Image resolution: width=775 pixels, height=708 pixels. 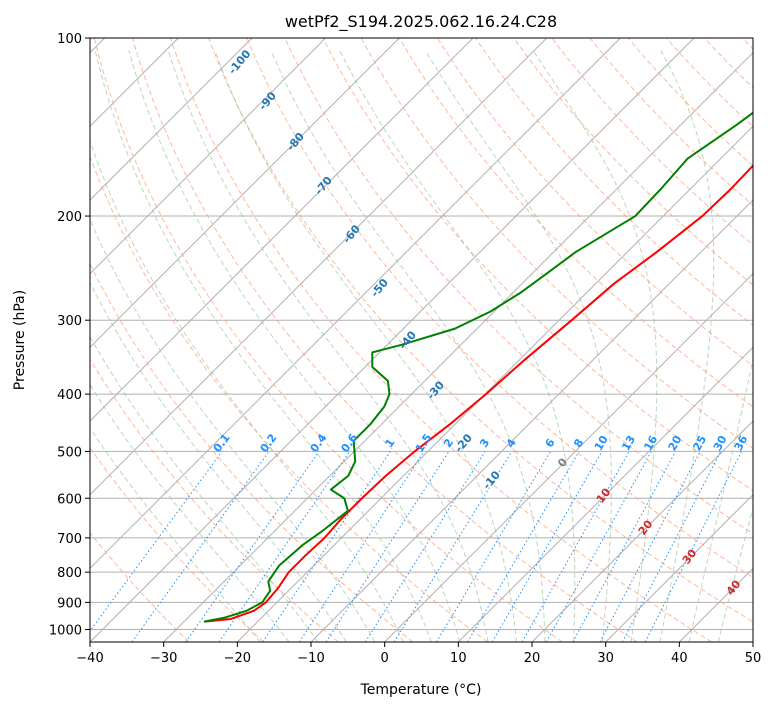 What do you see at coordinates (699, 443) in the screenshot?
I see `mixing-ratio-label: 25` at bounding box center [699, 443].